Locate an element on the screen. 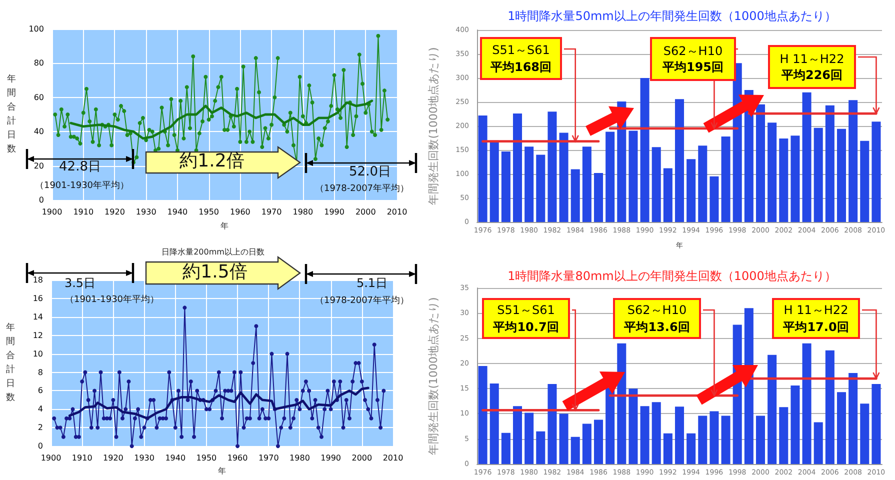 The width and height of the screenshot is (895, 480). y-tick-label: 4 is located at coordinates (40, 409).